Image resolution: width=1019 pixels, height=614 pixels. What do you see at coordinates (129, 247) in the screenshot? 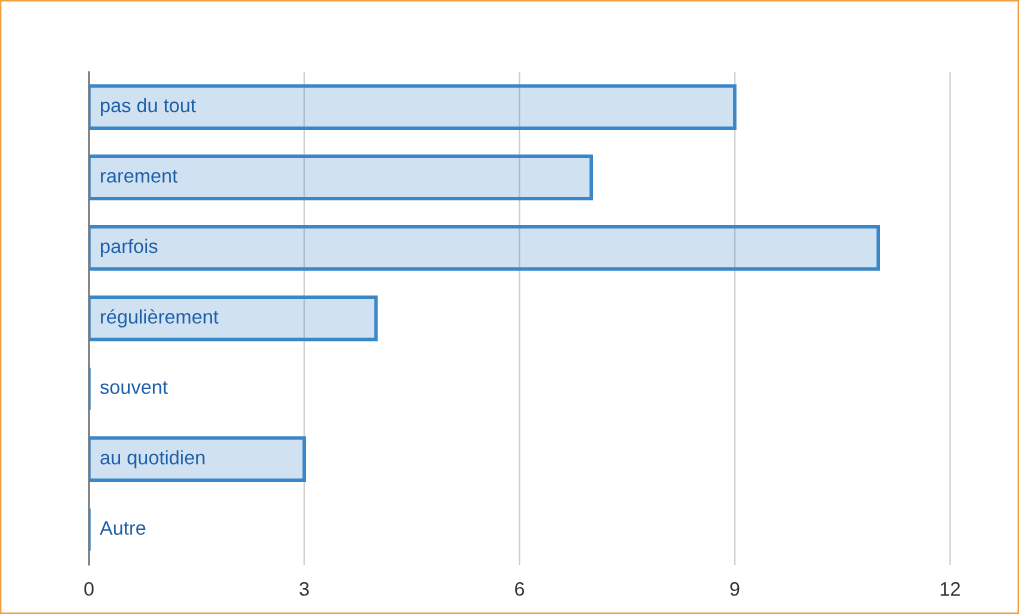
I see `y-tick-label: parfois` at bounding box center [129, 247].